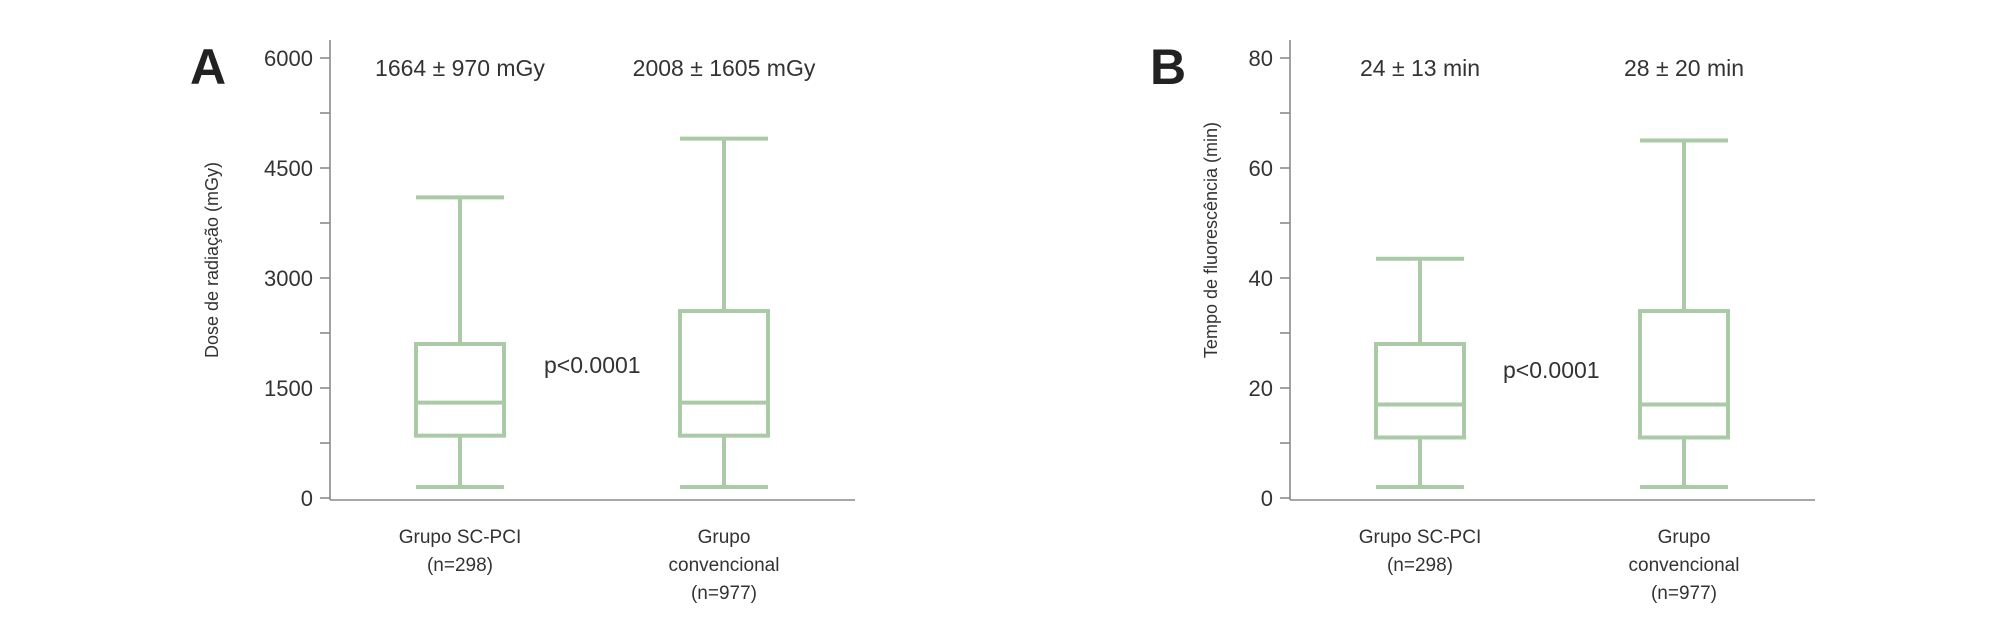 The width and height of the screenshot is (2000, 638). What do you see at coordinates (1261, 58) in the screenshot?
I see `y-tick-label: 80` at bounding box center [1261, 58].